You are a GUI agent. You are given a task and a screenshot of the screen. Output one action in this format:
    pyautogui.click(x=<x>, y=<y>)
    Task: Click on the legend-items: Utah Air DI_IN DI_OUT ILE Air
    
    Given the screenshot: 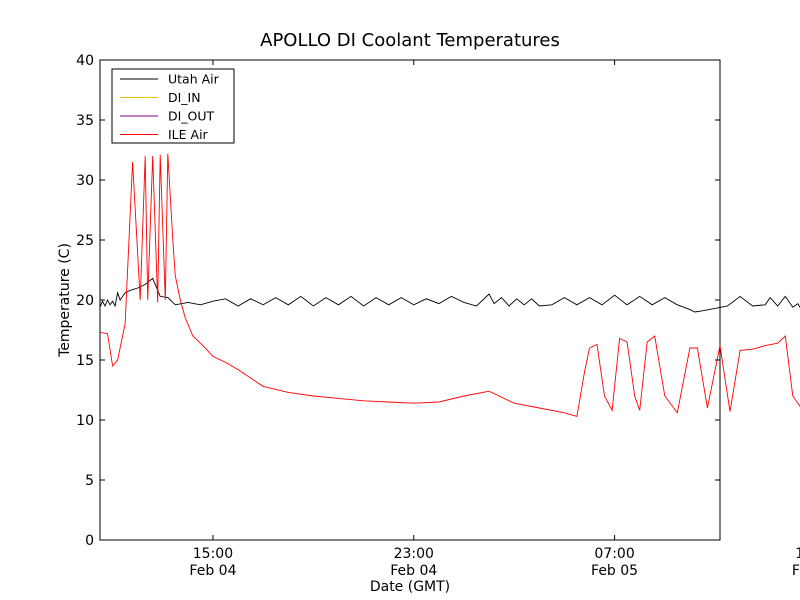 What is the action you would take?
    pyautogui.click(x=170, y=107)
    